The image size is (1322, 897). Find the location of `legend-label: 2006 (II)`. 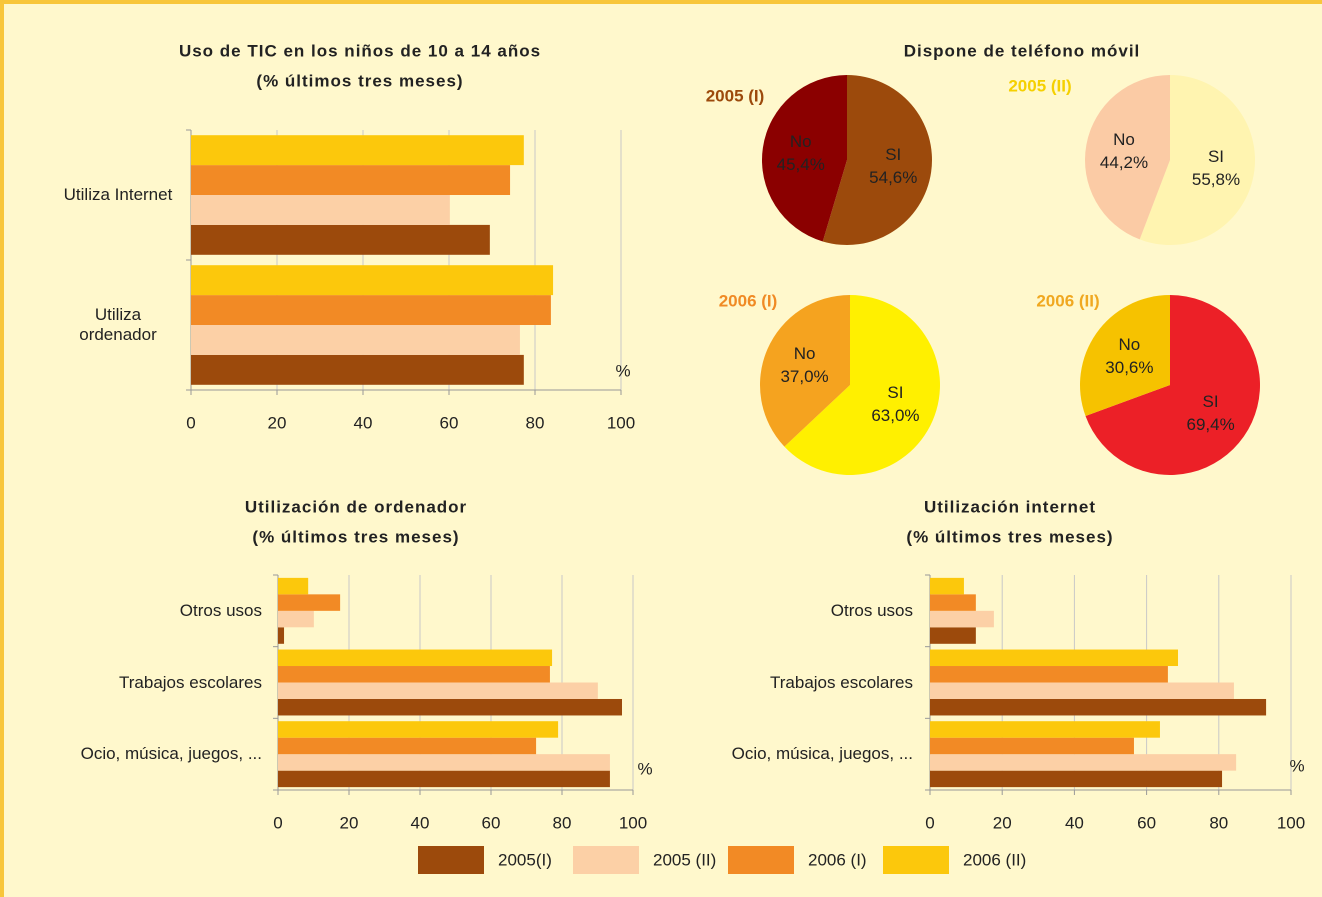

legend-label: 2006 (II) is located at coordinates (994, 859).